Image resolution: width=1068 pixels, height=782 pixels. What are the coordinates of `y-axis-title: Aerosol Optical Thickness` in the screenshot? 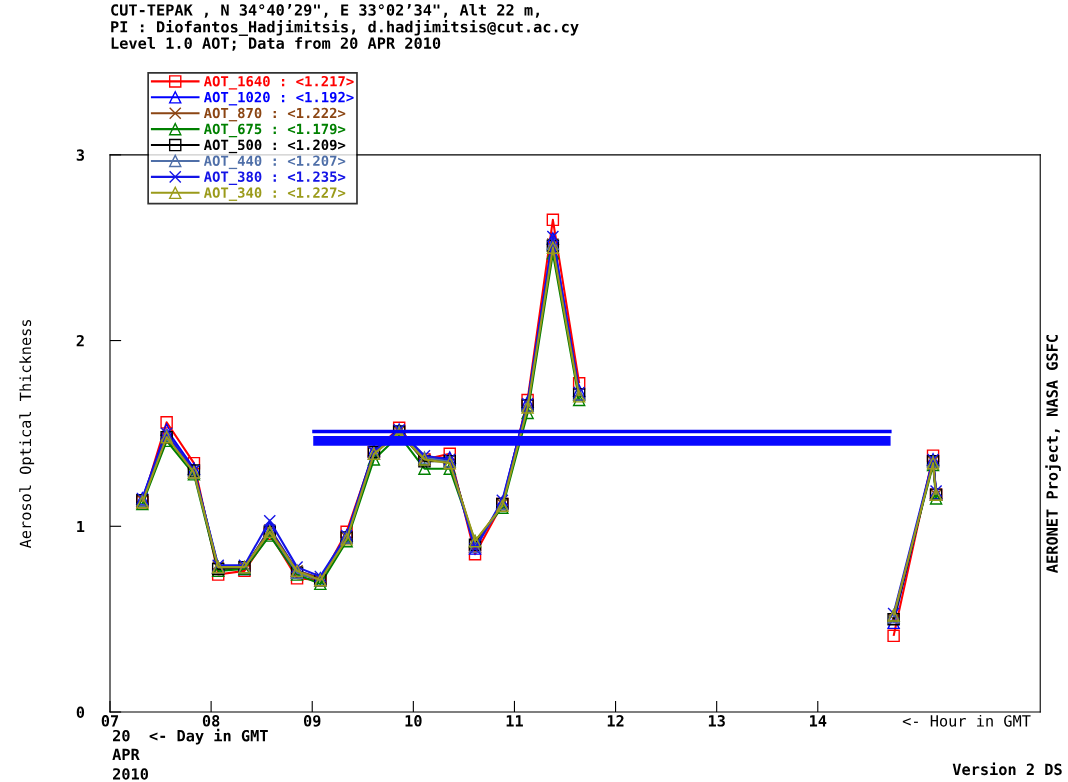 It's located at (27, 434).